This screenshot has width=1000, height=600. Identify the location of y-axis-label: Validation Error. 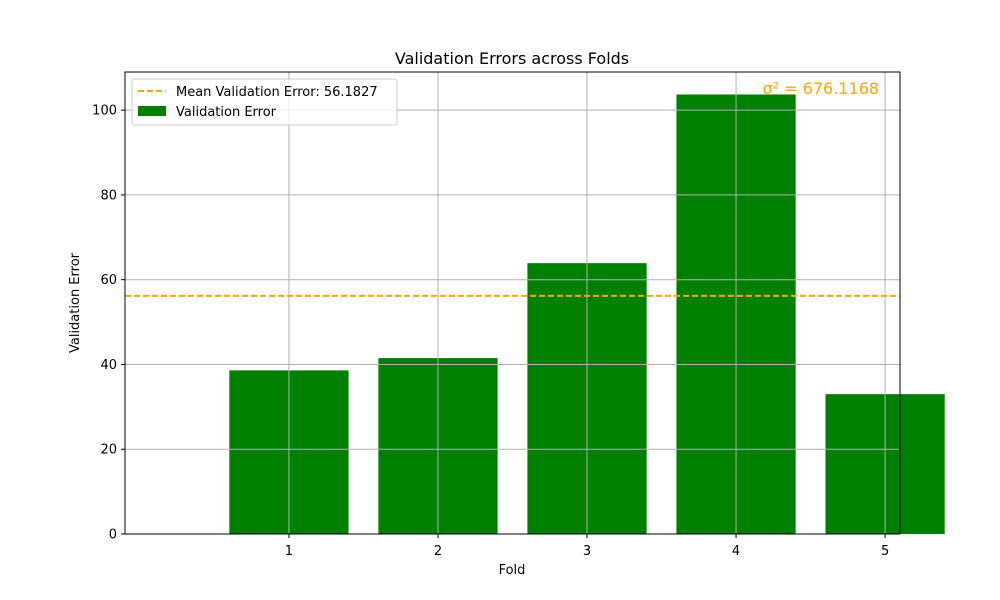
(75, 302).